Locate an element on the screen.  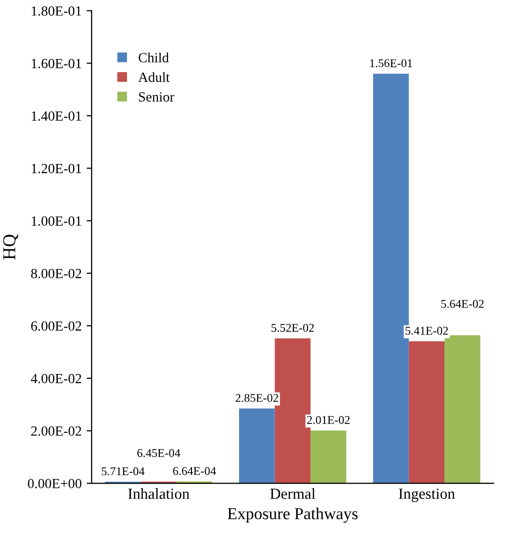
y-tick-label: 1.40E-01 is located at coordinates (57, 116).